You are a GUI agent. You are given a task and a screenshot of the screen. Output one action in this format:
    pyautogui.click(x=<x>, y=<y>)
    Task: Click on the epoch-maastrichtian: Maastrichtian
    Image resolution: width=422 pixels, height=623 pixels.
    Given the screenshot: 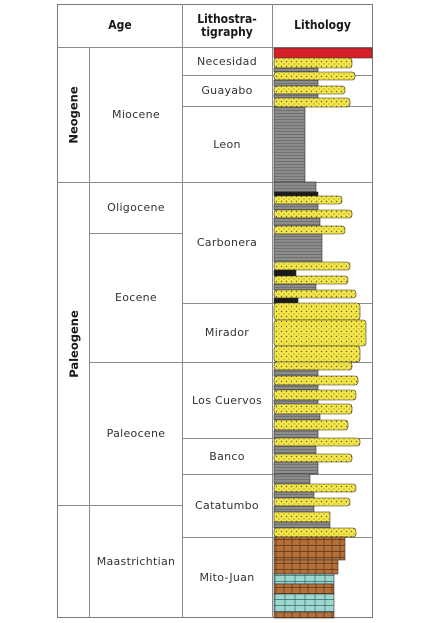 What is the action you would take?
    pyautogui.click(x=136, y=561)
    